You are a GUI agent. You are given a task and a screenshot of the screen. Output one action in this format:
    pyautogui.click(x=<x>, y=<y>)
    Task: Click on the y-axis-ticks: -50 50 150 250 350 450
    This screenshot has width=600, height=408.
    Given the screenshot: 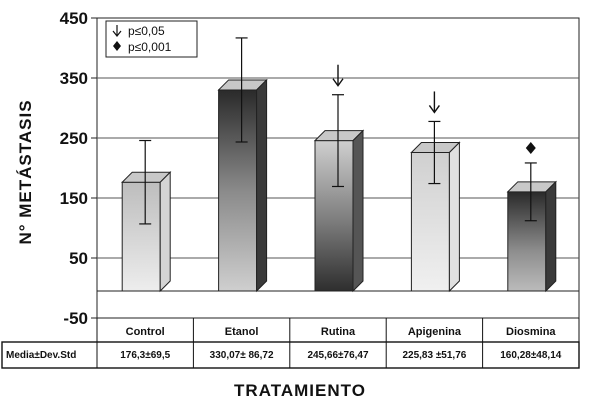 What is the action you would take?
    pyautogui.click(x=78, y=168)
    